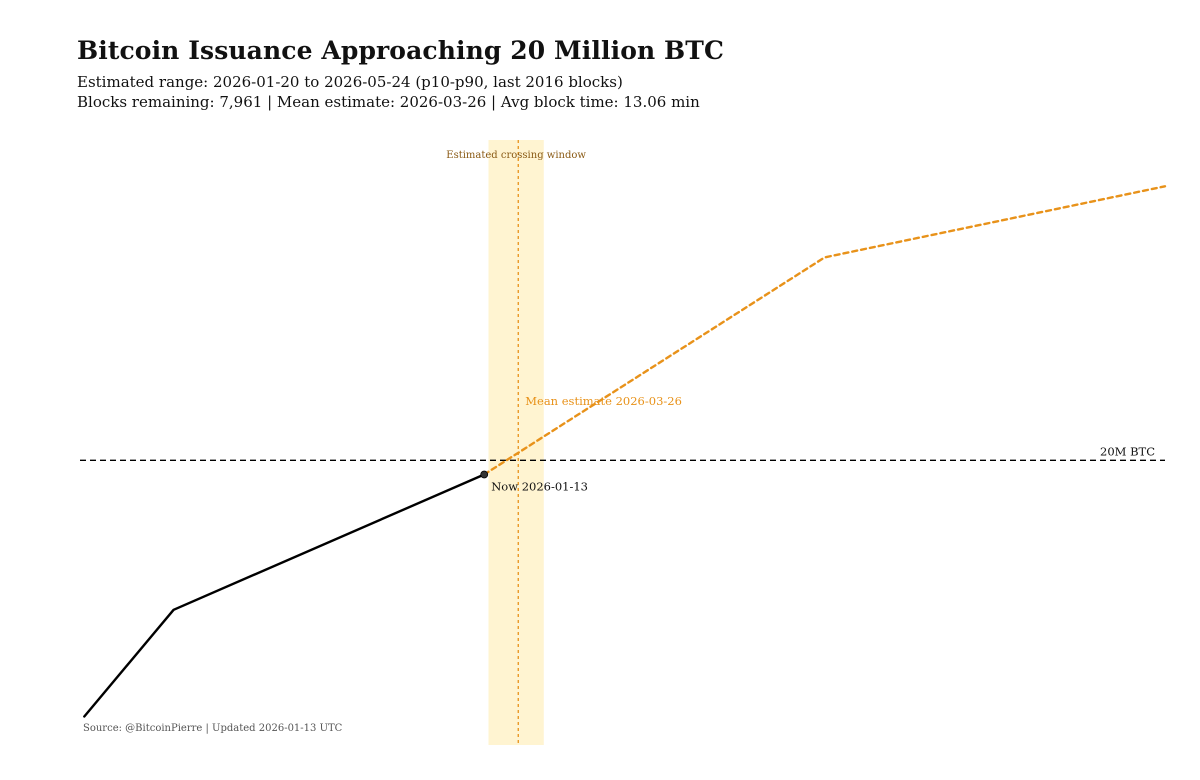  I want to click on now-point-marker, so click(484, 474).